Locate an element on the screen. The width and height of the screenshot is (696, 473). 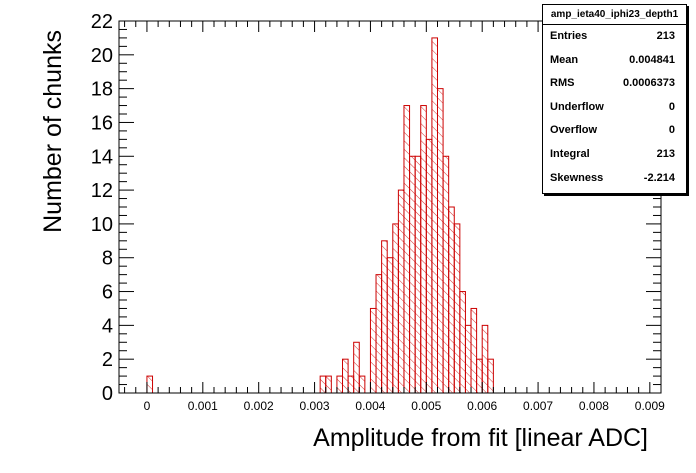
stats-label: RMS is located at coordinates (562, 83).